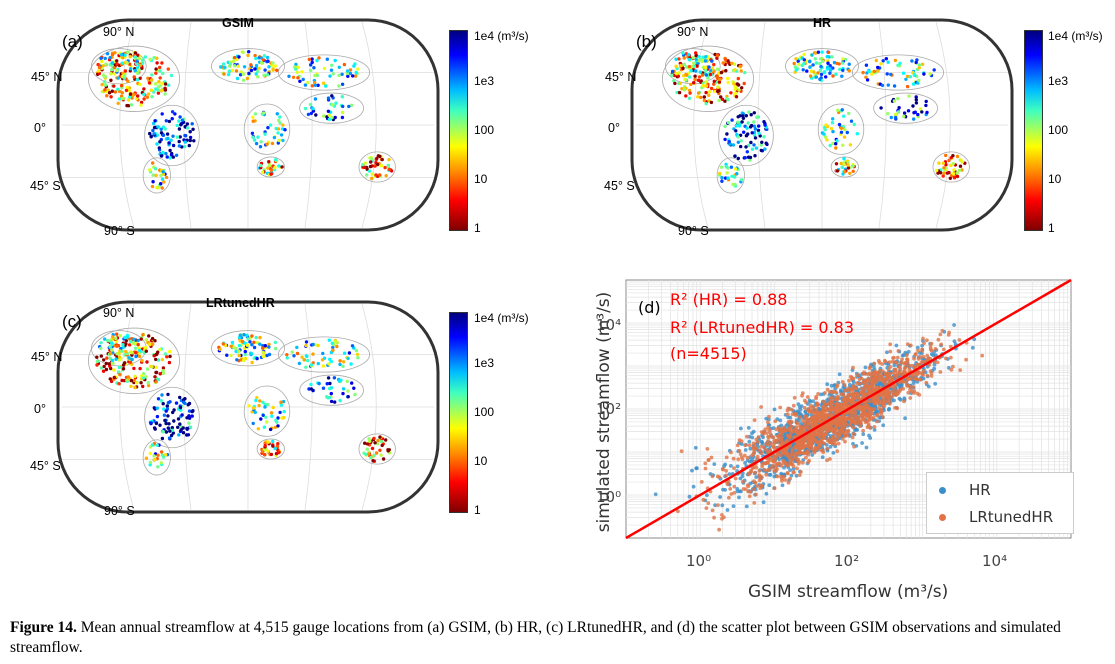  What do you see at coordinates (1000, 503) in the screenshot?
I see `legend: HR LRtunedHR` at bounding box center [1000, 503].